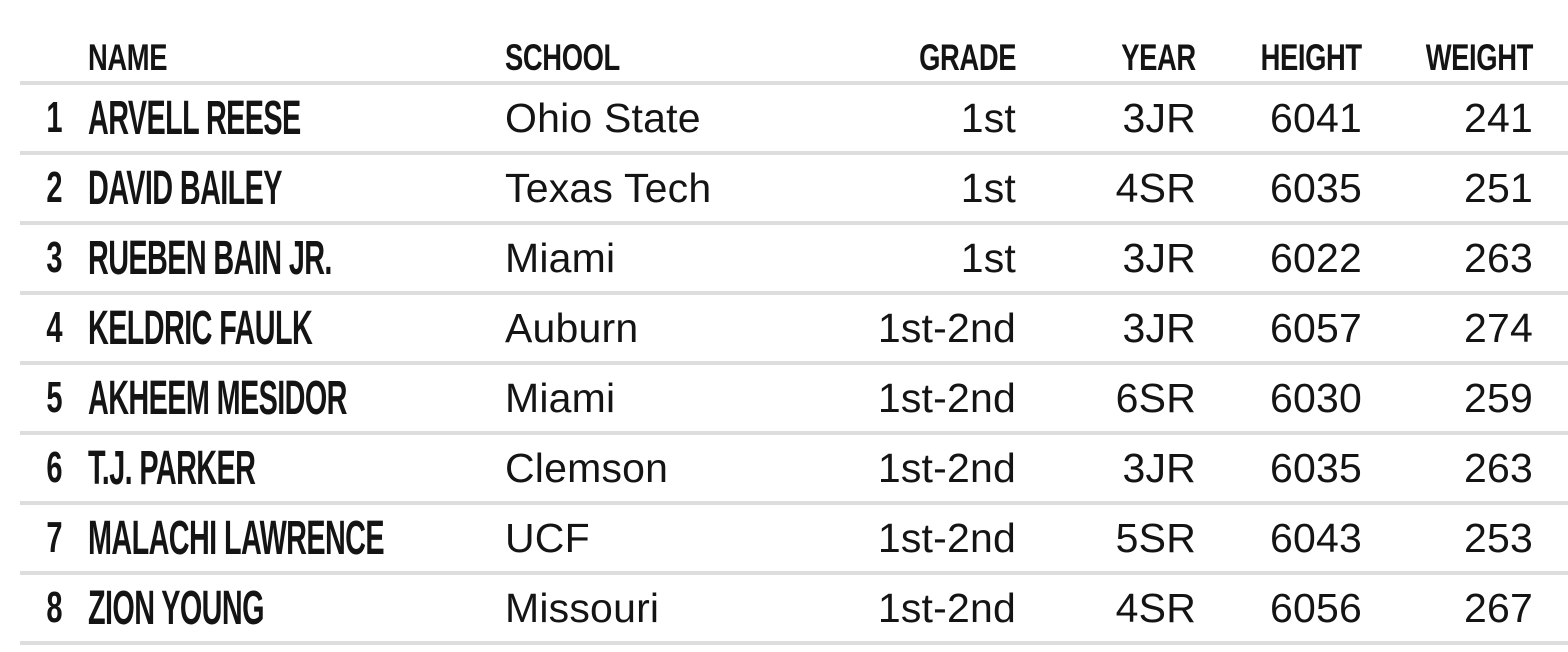 The image size is (1568, 652). I want to click on player-year: 5SR, so click(1155, 537).